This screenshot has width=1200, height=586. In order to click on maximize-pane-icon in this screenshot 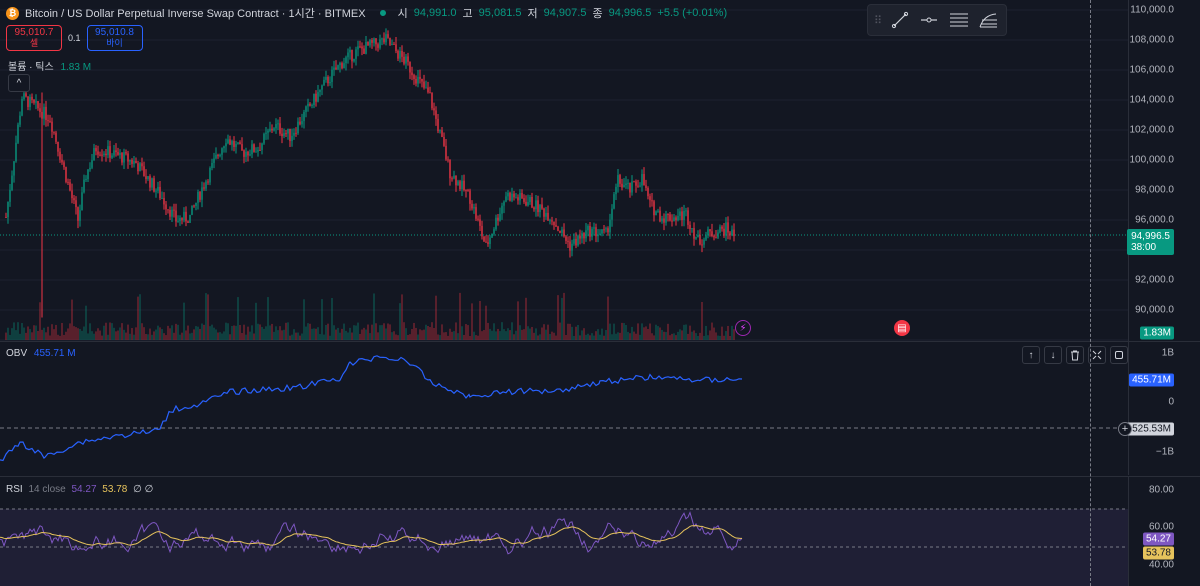, I will do `click(1097, 355)`.